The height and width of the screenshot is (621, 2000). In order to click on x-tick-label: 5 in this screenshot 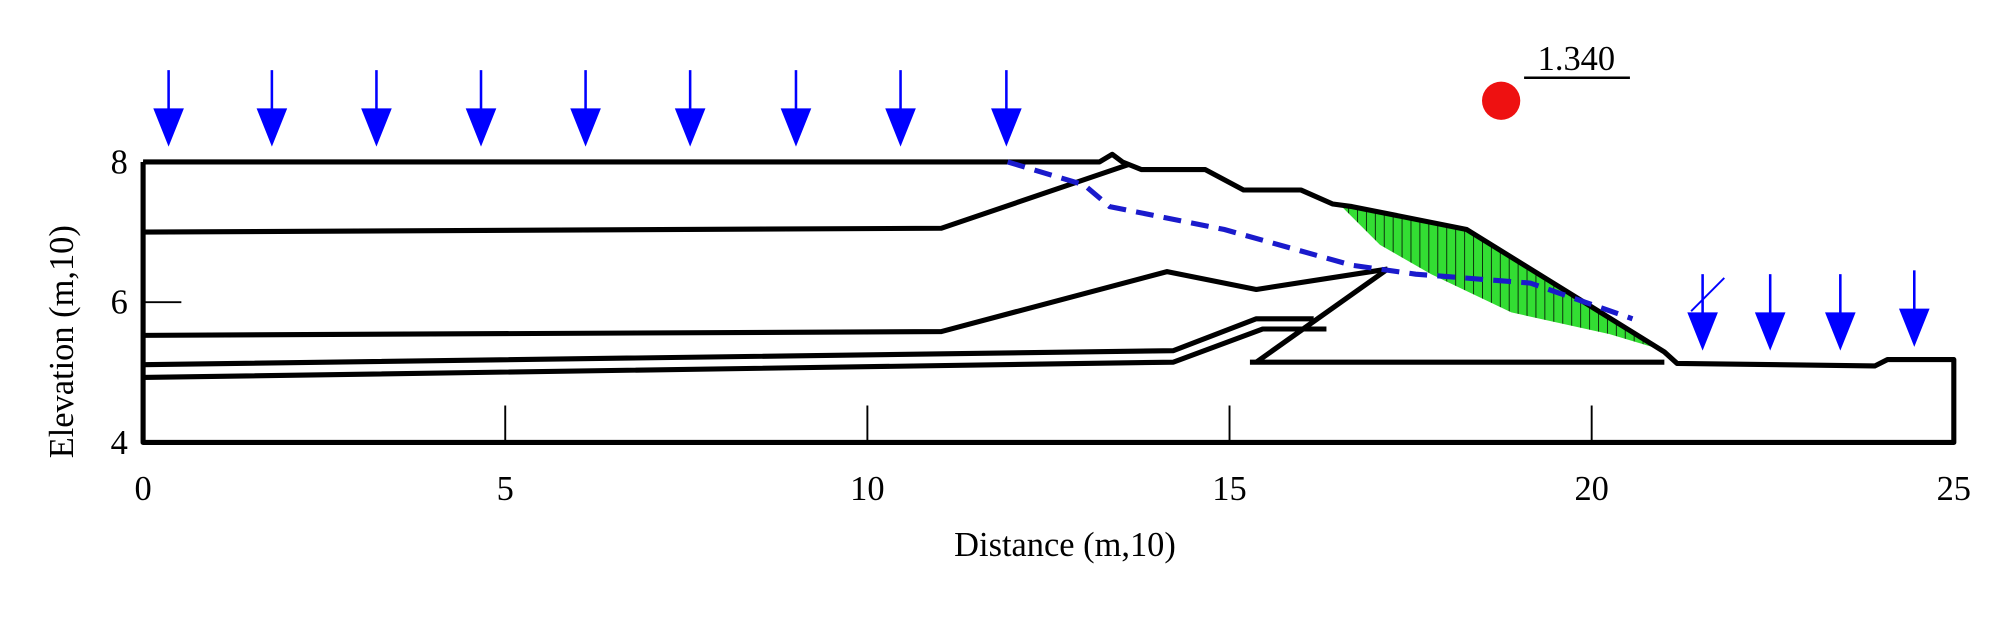, I will do `click(505, 489)`.